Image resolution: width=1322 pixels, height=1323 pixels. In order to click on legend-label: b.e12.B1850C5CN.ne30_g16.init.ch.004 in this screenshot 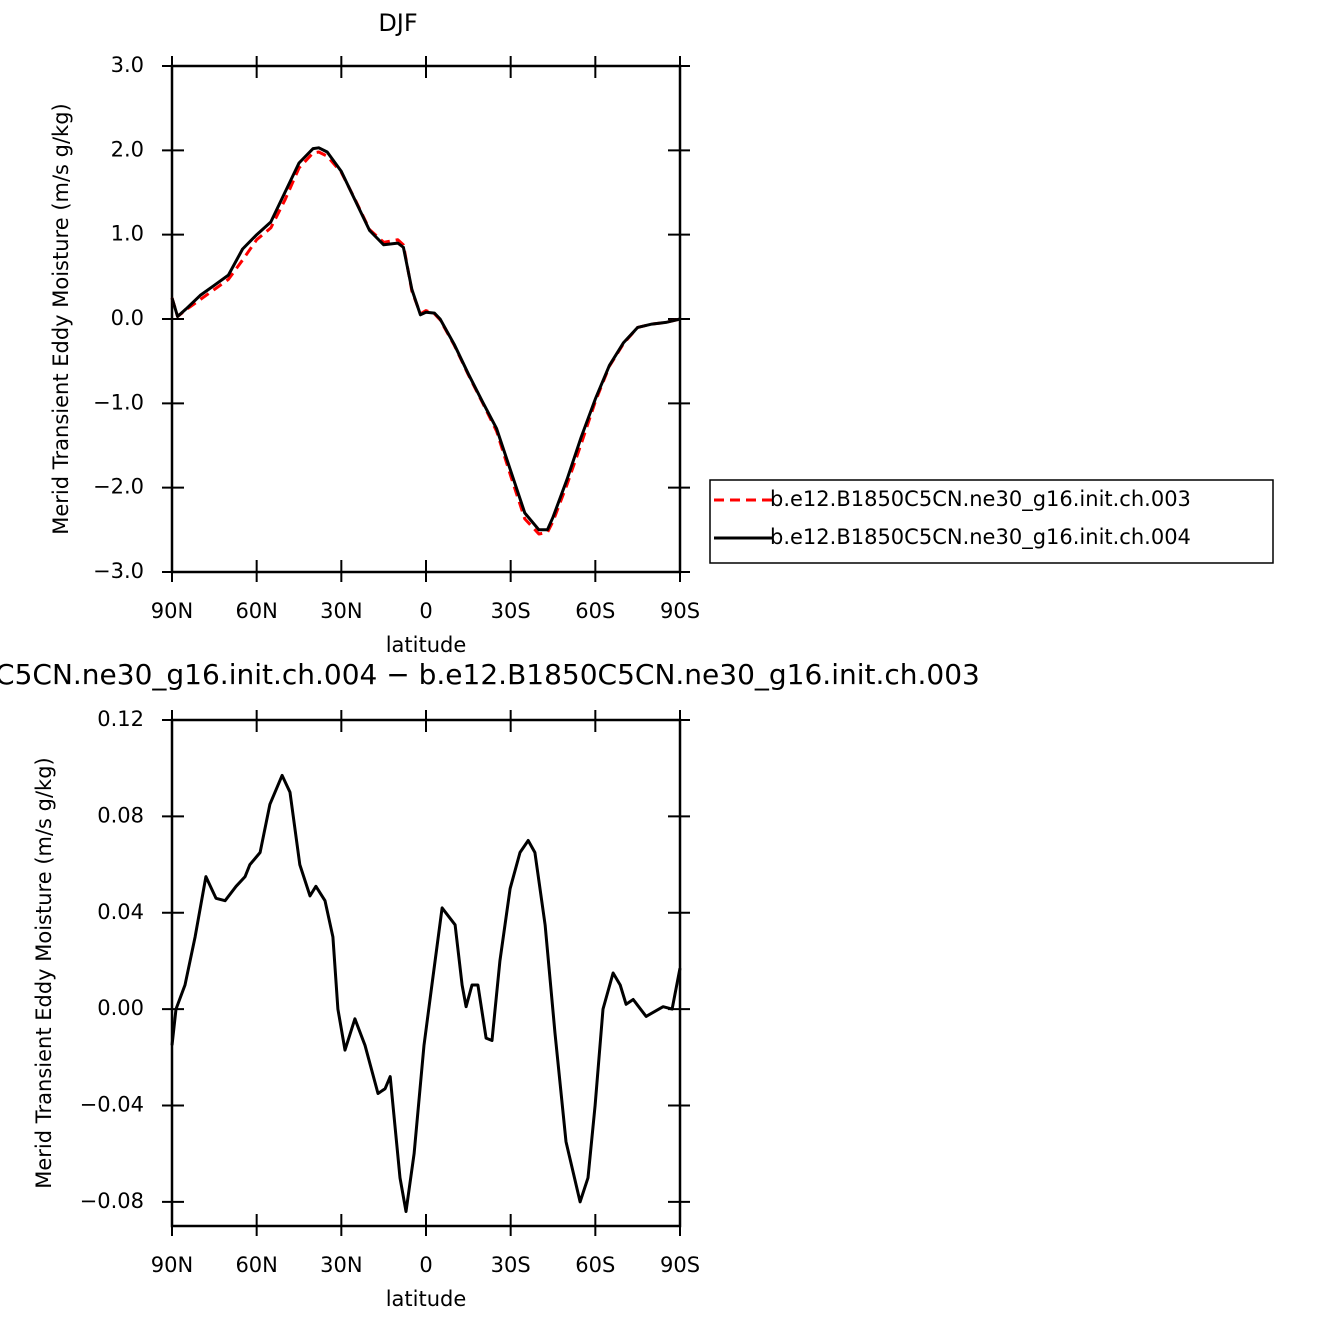, I will do `click(980, 537)`.